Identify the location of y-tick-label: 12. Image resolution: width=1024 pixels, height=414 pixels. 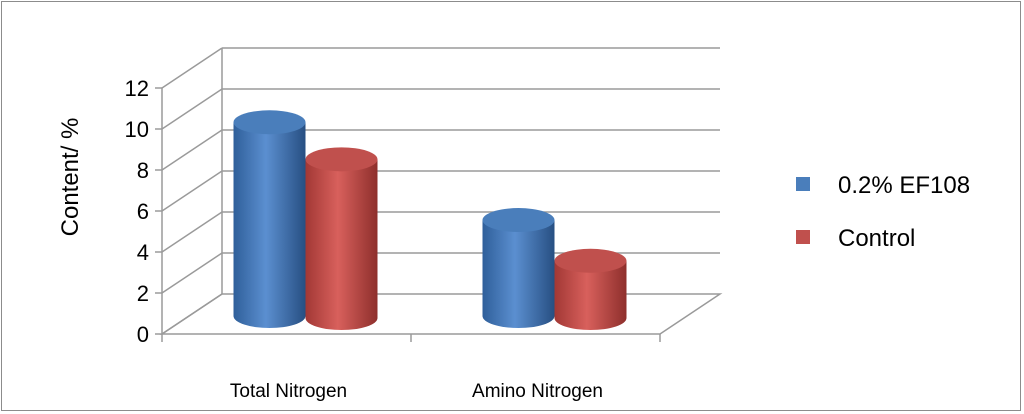
(137, 88).